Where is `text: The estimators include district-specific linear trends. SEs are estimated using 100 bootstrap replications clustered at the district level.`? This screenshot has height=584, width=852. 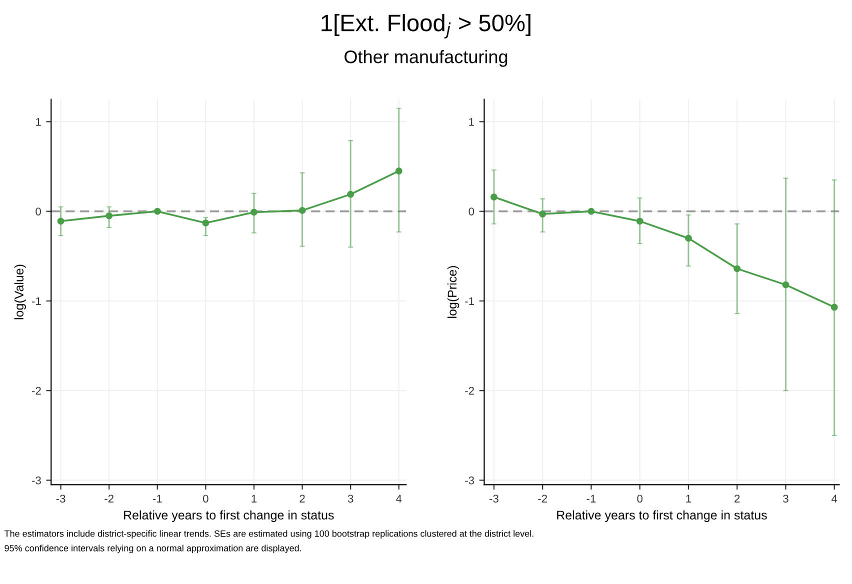
text: The estimators include district-specific linear trends. SEs are estimated using 100 bootstrap replications clustered at the district level. is located at coordinates (269, 534).